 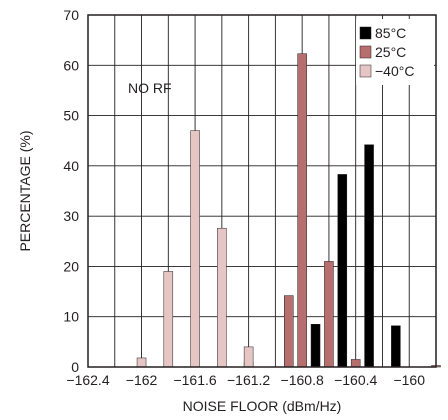 What do you see at coordinates (355, 380) in the screenshot?
I see `x-tick-label: −160.4` at bounding box center [355, 380].